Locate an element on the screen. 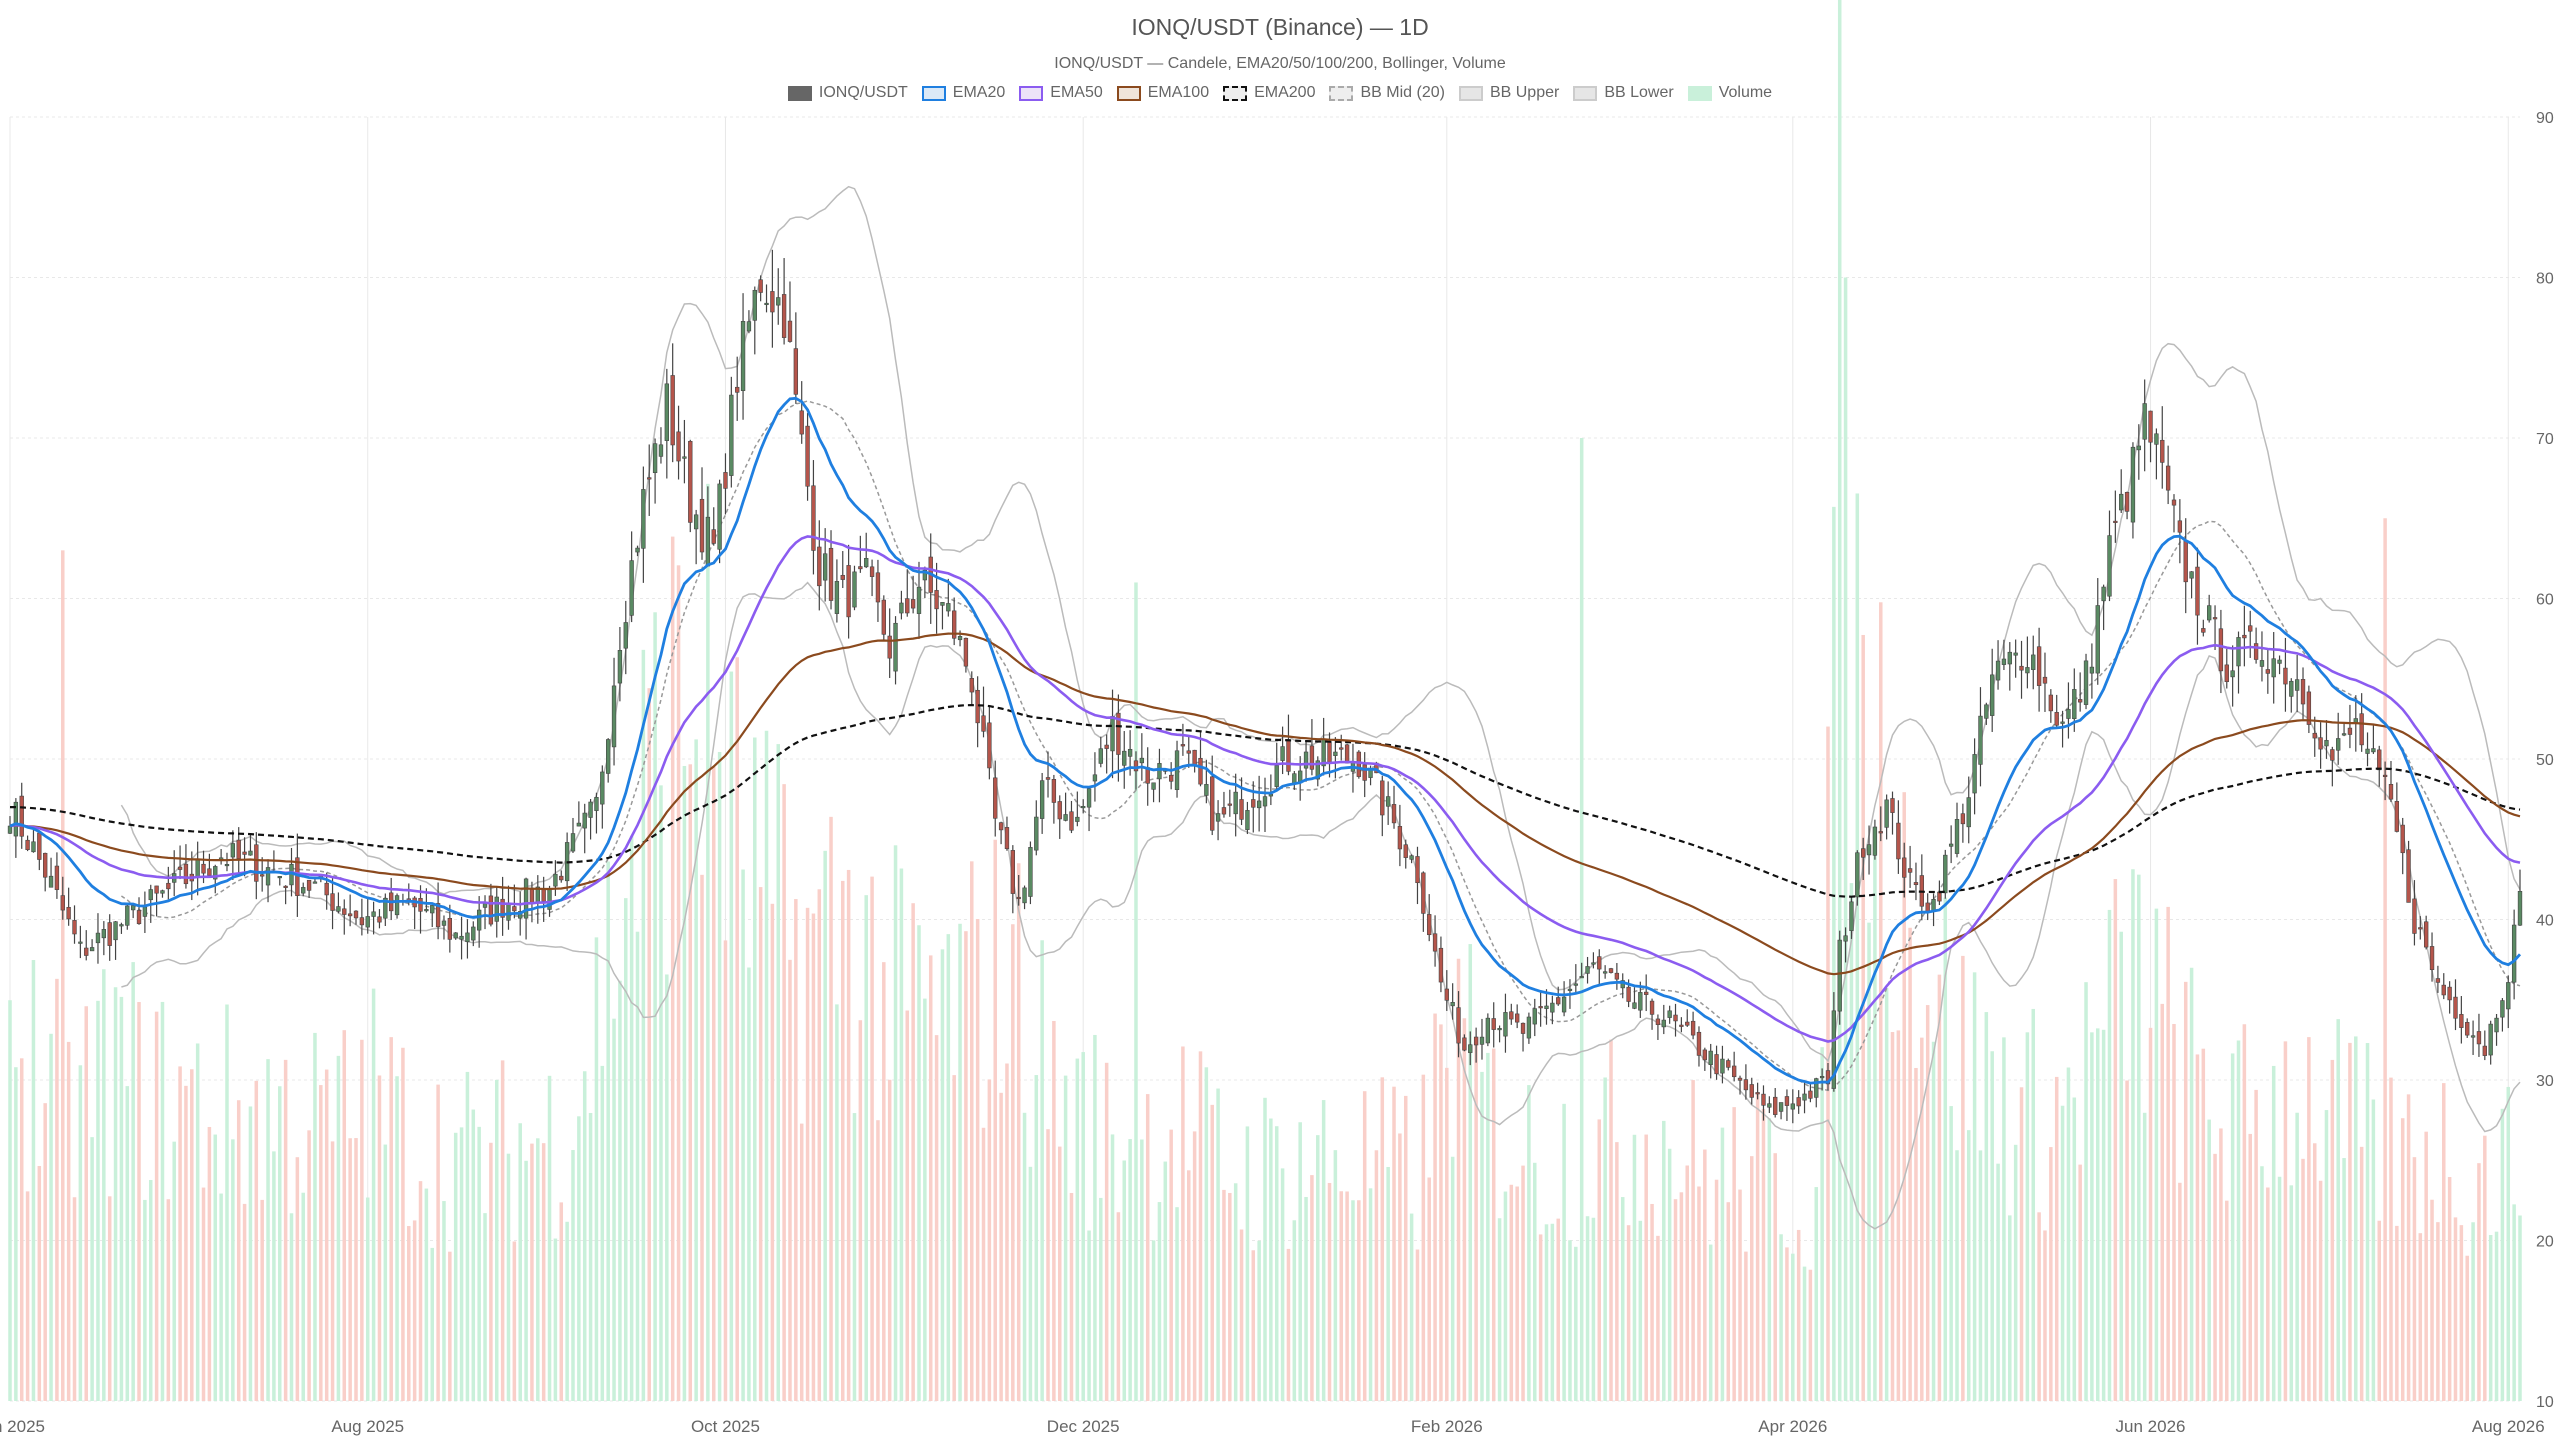  y-tick-label: 30 is located at coordinates (2545, 1081).